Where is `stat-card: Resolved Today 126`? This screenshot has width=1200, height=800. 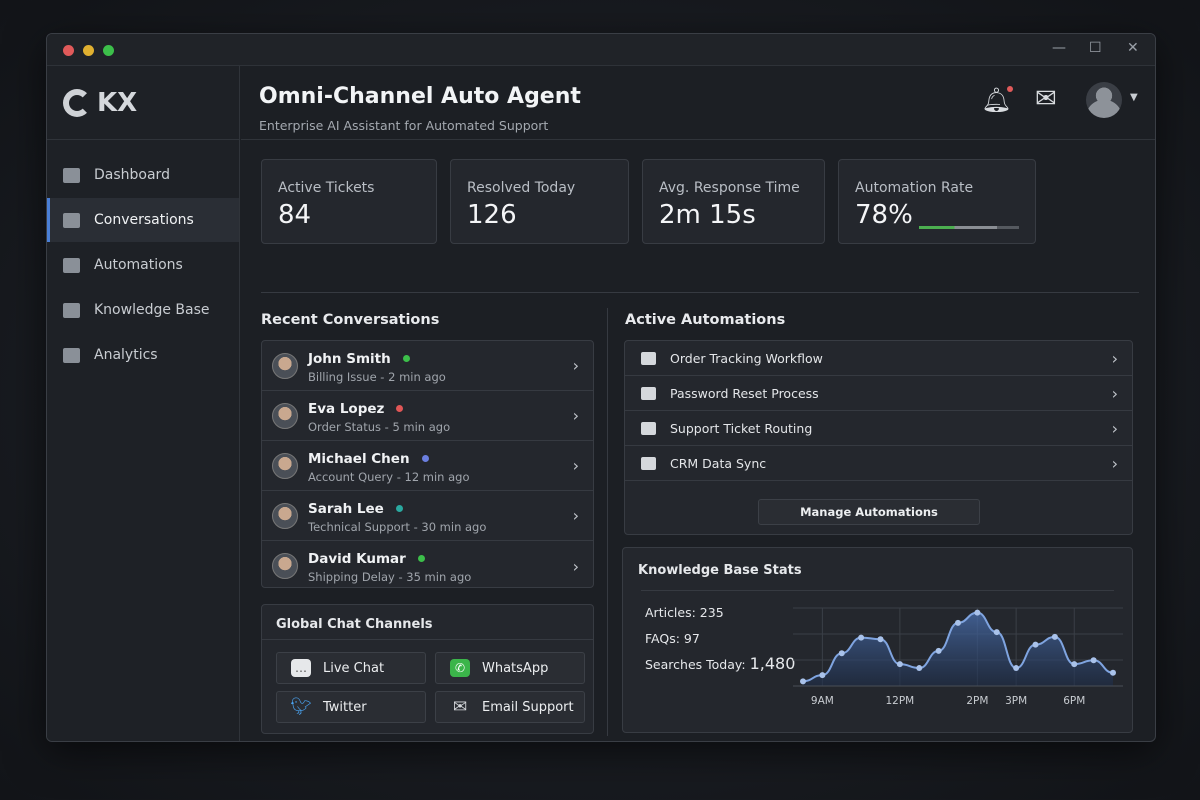 stat-card: Resolved Today 126 is located at coordinates (539, 201).